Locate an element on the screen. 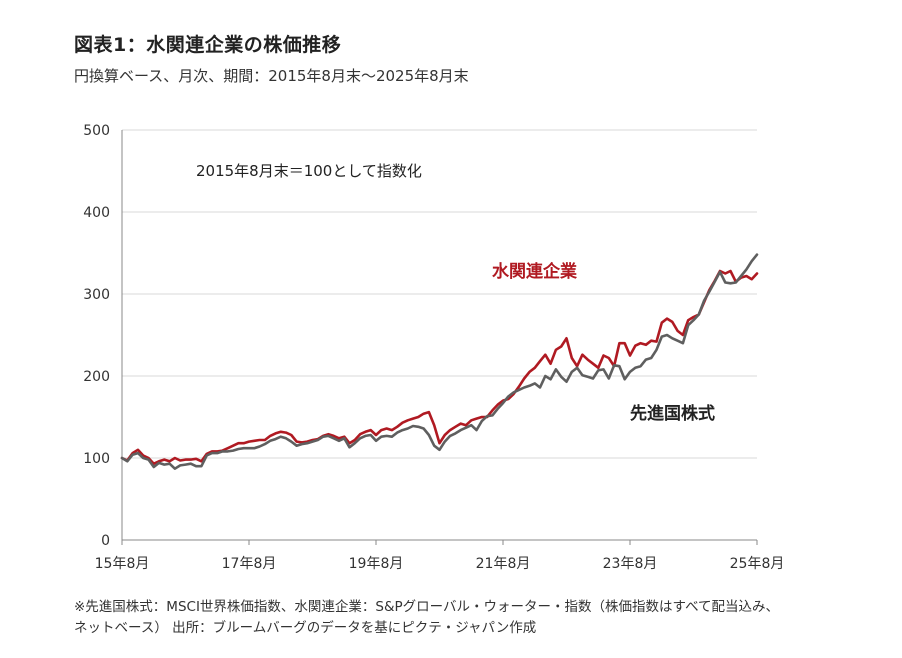  series-label-developed: 先進国株式 is located at coordinates (672, 413).